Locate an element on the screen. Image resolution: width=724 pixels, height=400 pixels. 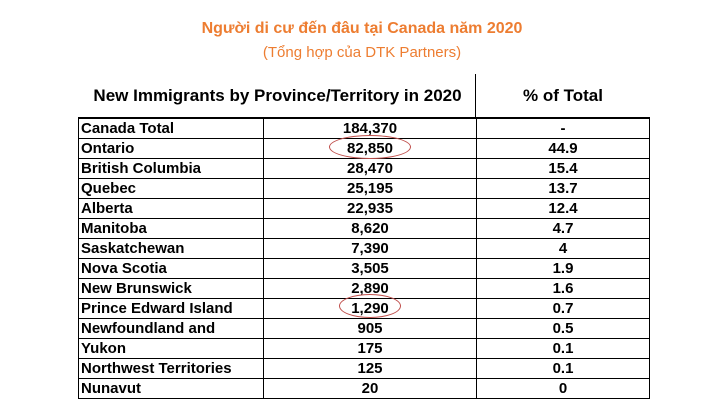
percent-cell: 13.7 is located at coordinates (563, 188).